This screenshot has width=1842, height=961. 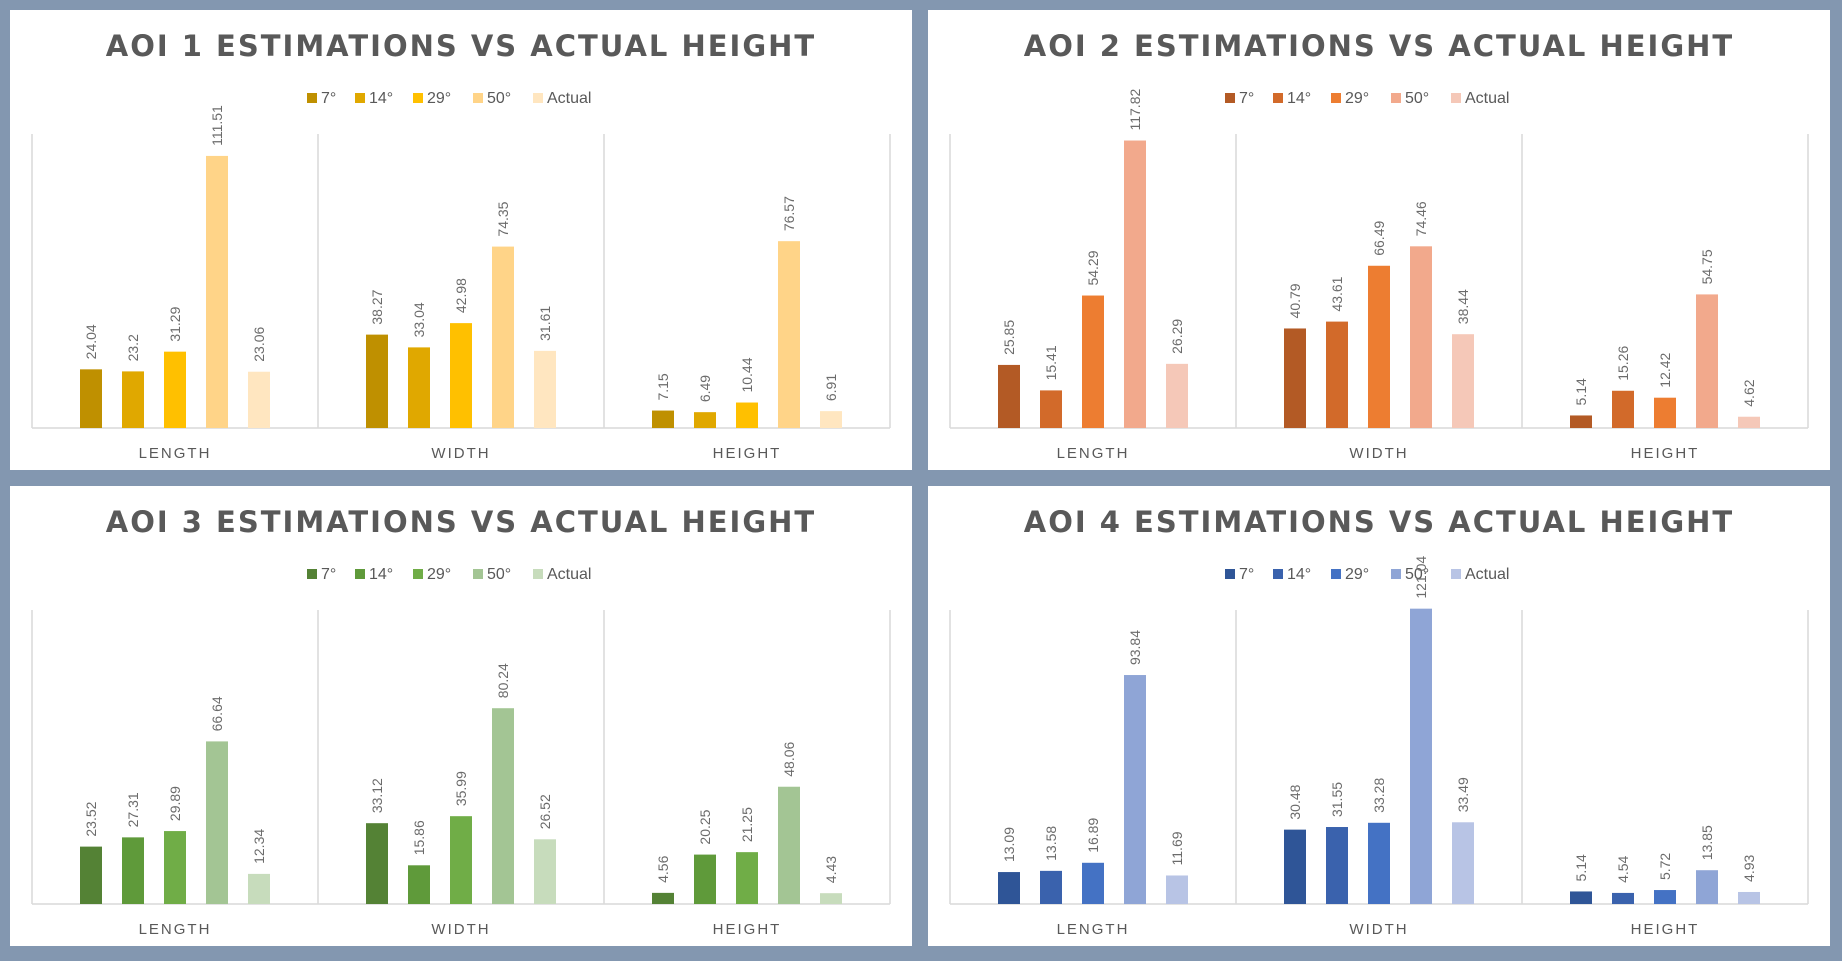 I want to click on legend-item: 7°, so click(x=321, y=574).